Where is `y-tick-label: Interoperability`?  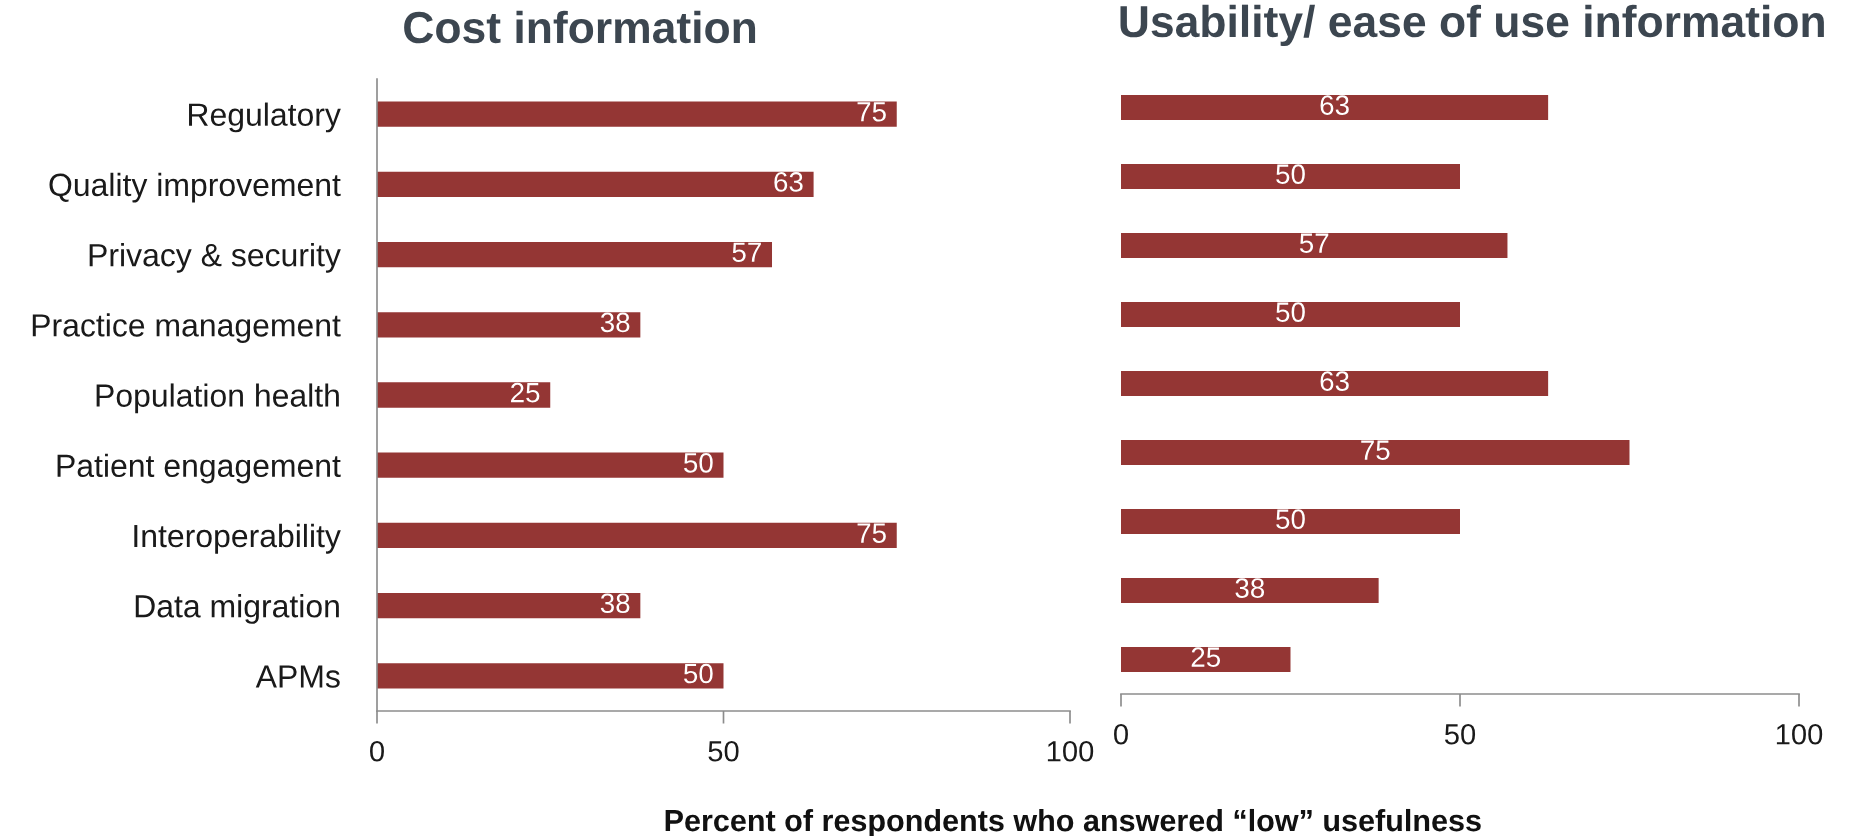 y-tick-label: Interoperability is located at coordinates (237, 538).